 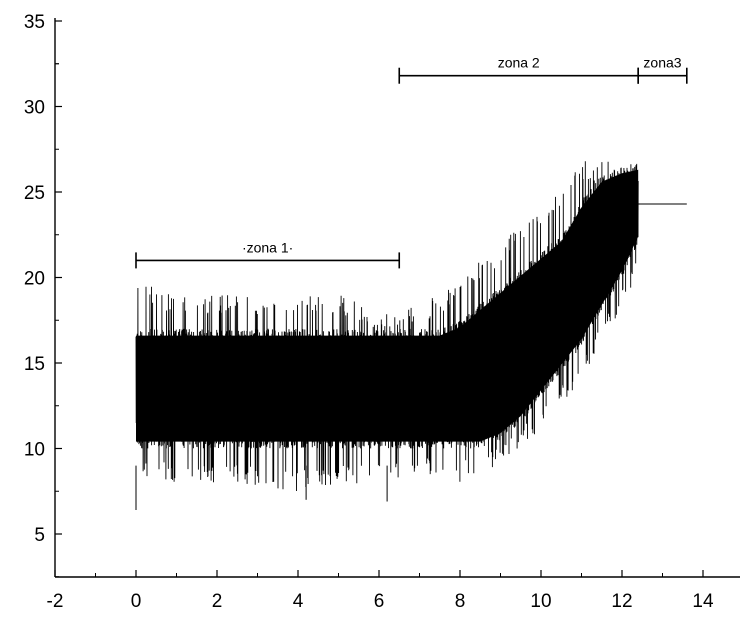 What do you see at coordinates (460, 601) in the screenshot?
I see `x-tick-label: 8` at bounding box center [460, 601].